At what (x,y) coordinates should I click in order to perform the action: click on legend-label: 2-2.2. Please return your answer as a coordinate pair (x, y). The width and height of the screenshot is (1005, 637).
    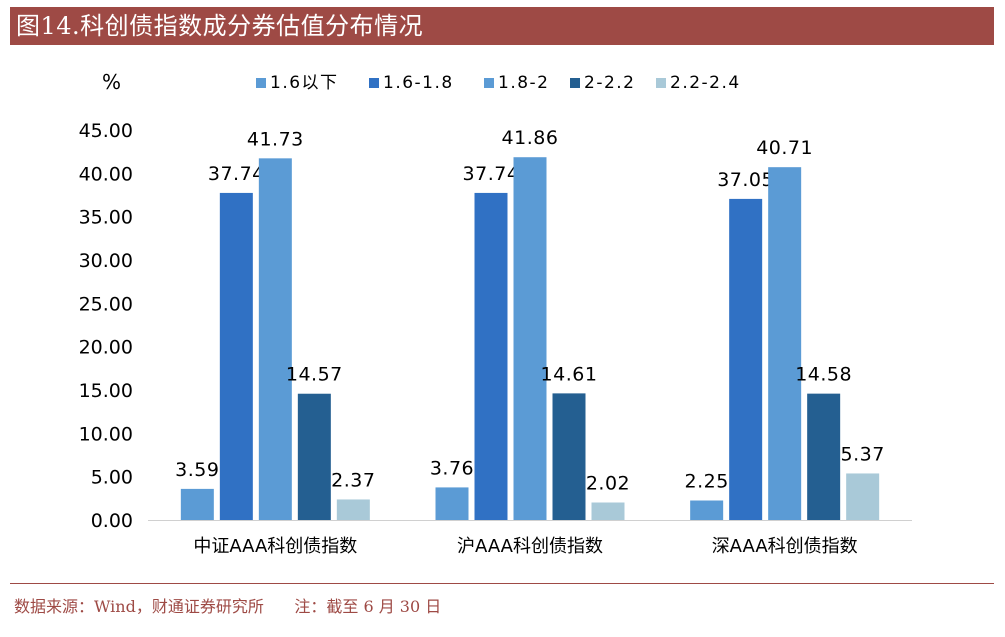
    Looking at the image, I should click on (610, 83).